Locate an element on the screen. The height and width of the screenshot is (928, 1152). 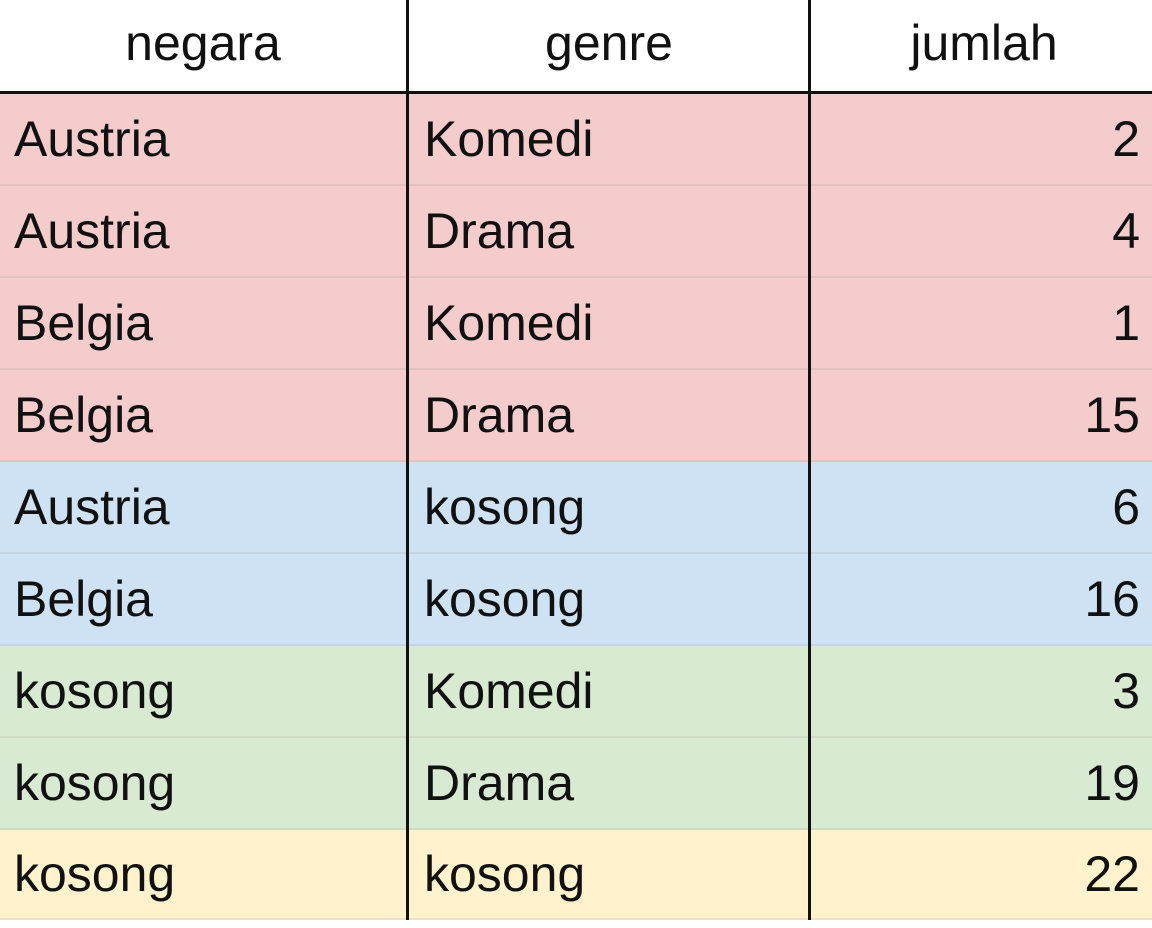
cell-jumlah: 4 is located at coordinates (1126, 231).